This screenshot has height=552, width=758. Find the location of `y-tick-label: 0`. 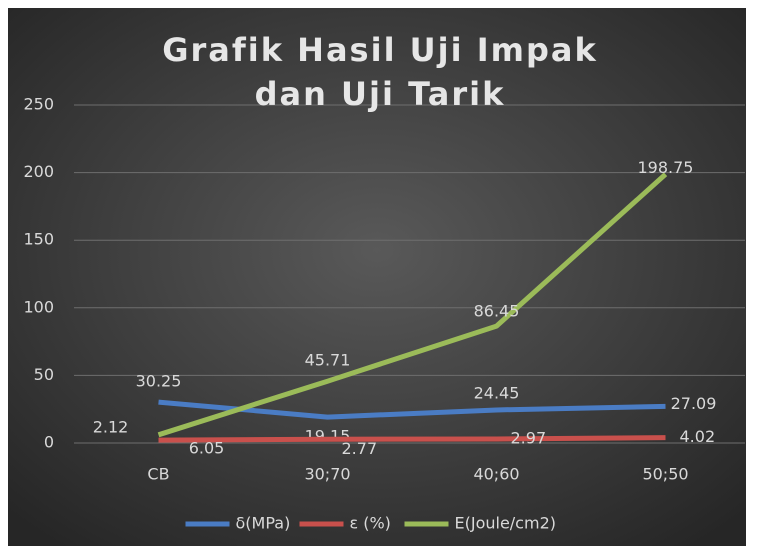

y-tick-label: 0 is located at coordinates (49, 442).